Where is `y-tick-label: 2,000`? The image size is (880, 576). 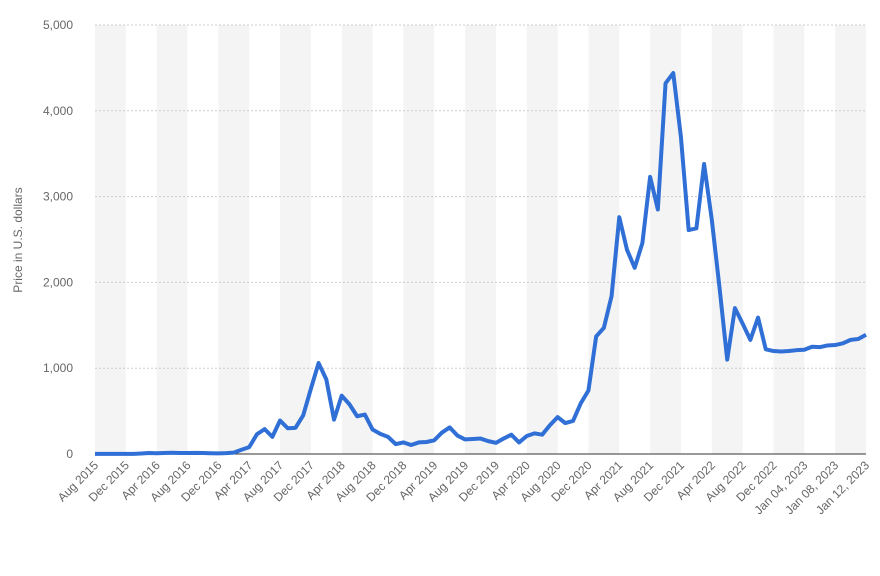
y-tick-label: 2,000 is located at coordinates (58, 282).